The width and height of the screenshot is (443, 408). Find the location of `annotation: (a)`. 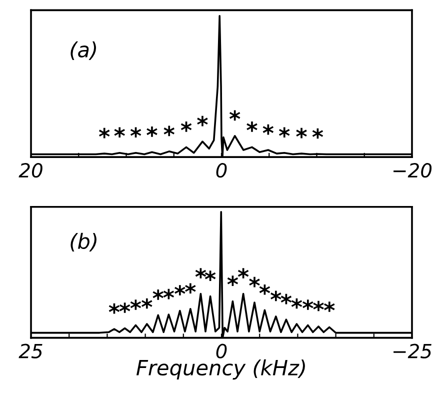

annotation: (a) is located at coordinates (83, 50).